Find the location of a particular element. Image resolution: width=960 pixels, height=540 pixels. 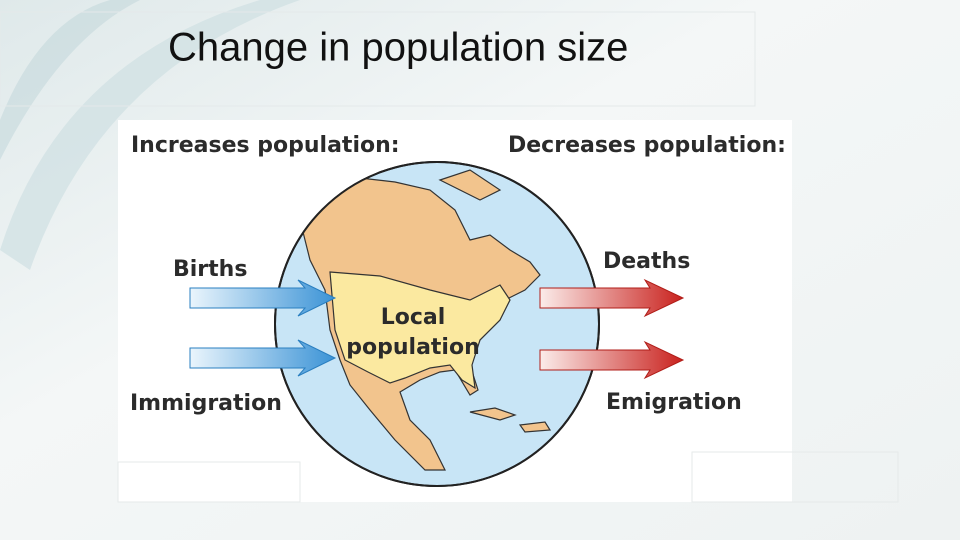

increases-heading: Increases population: is located at coordinates (265, 145).